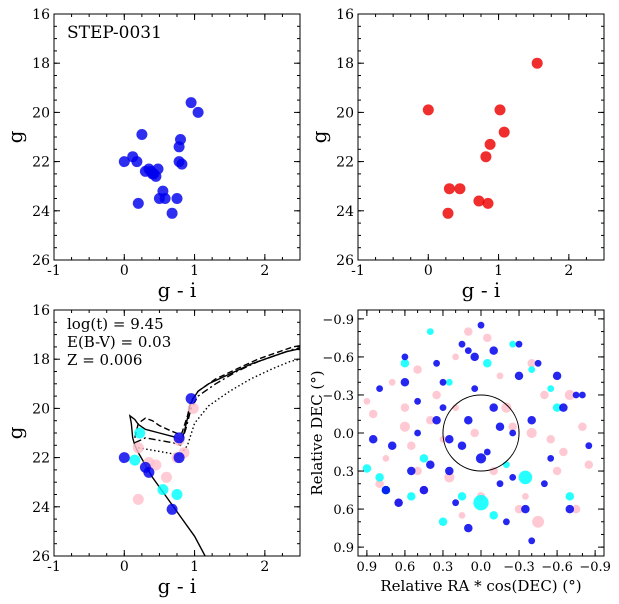  What do you see at coordinates (264, 567) in the screenshot?
I see `x-tick-label: 2` at bounding box center [264, 567].